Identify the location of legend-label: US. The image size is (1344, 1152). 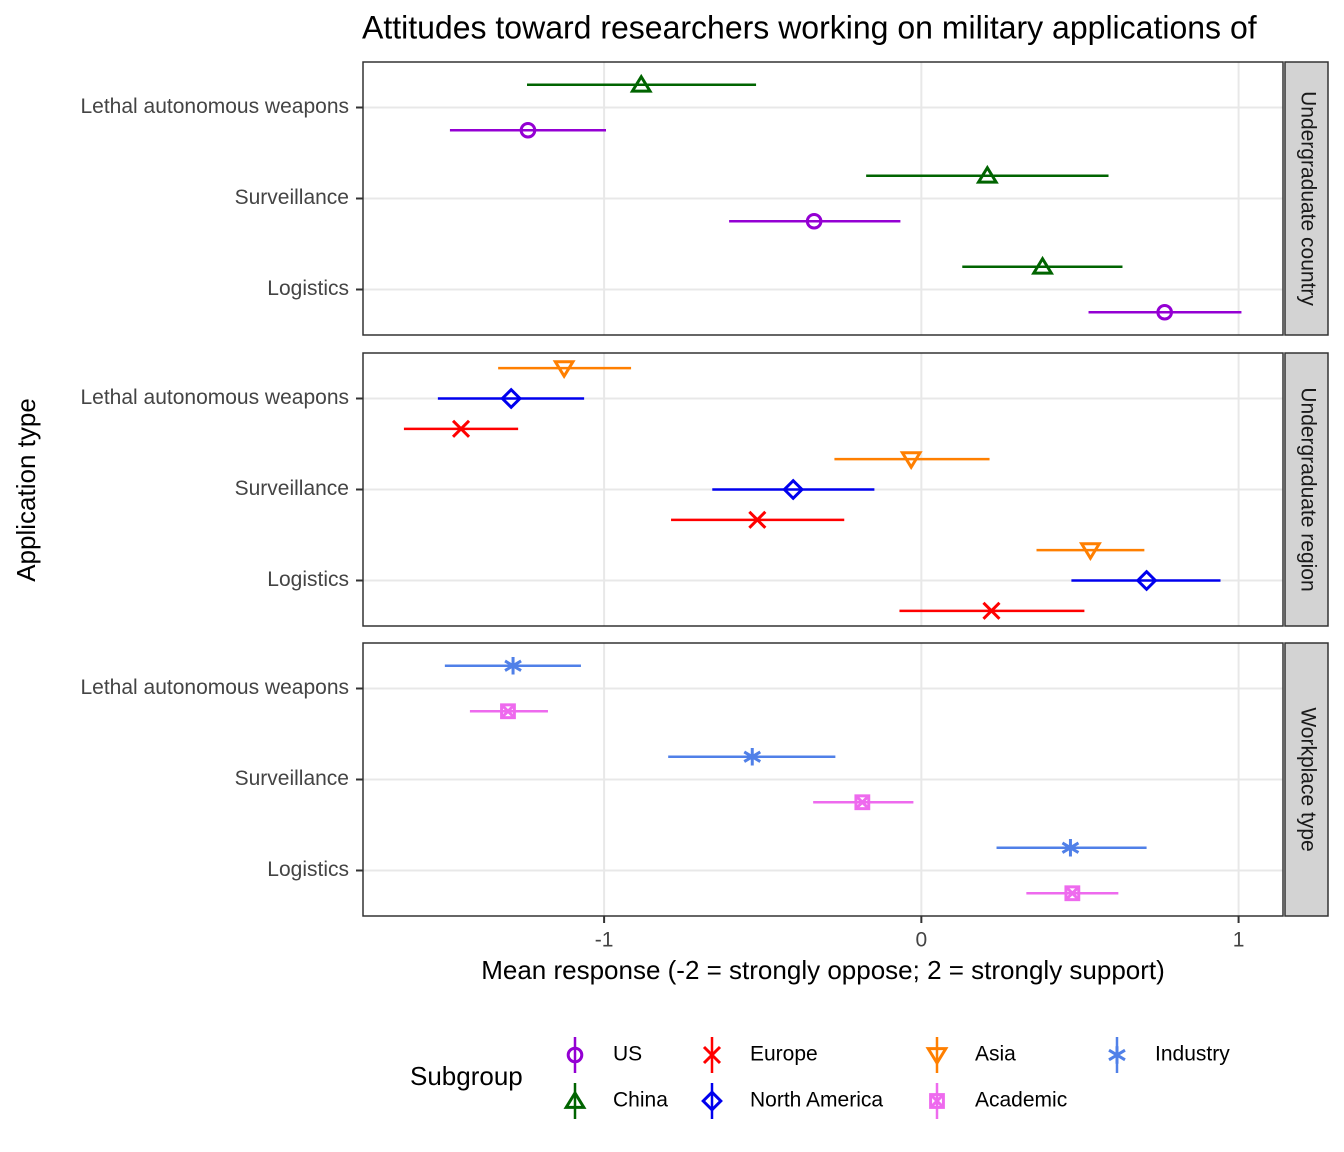
(627, 1054).